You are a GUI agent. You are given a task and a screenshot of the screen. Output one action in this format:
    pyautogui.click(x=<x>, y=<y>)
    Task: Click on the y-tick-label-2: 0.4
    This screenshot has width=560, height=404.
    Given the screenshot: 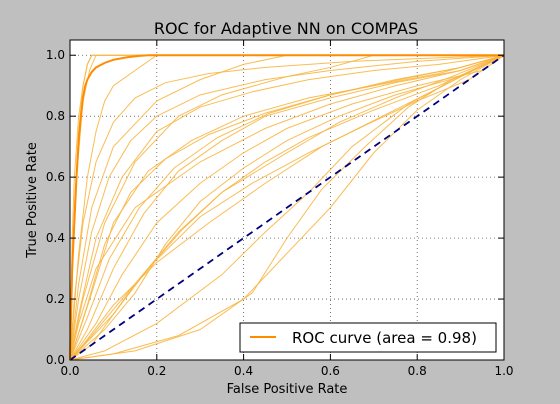 What is the action you would take?
    pyautogui.click(x=55, y=238)
    